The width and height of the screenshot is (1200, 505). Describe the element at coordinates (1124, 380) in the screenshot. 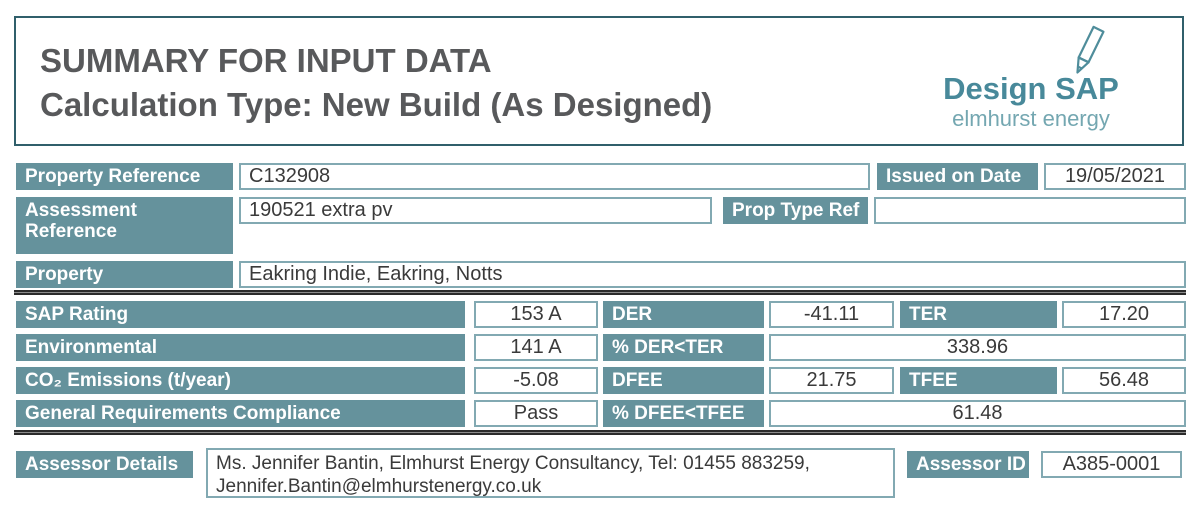

I see `tfee-value: 56.48` at that location.